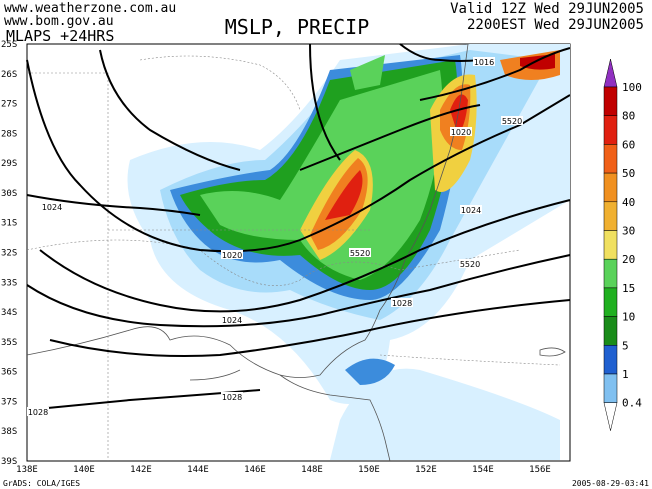 Image resolution: width=652 pixels, height=489 pixels. What do you see at coordinates (610, 483) in the screenshot?
I see `timestamp: 2005-08-29-03:41` at bounding box center [610, 483].